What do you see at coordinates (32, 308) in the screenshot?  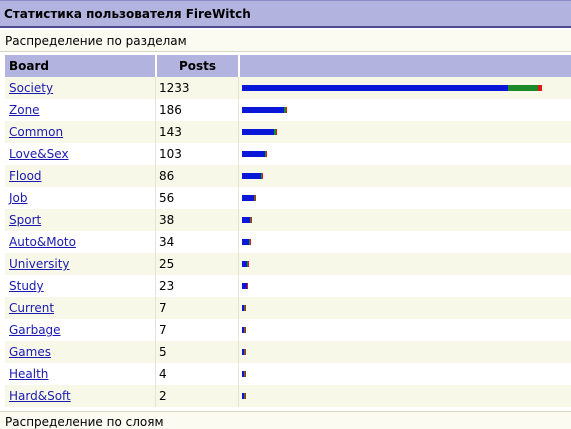 I see `board-link: Current` at bounding box center [32, 308].